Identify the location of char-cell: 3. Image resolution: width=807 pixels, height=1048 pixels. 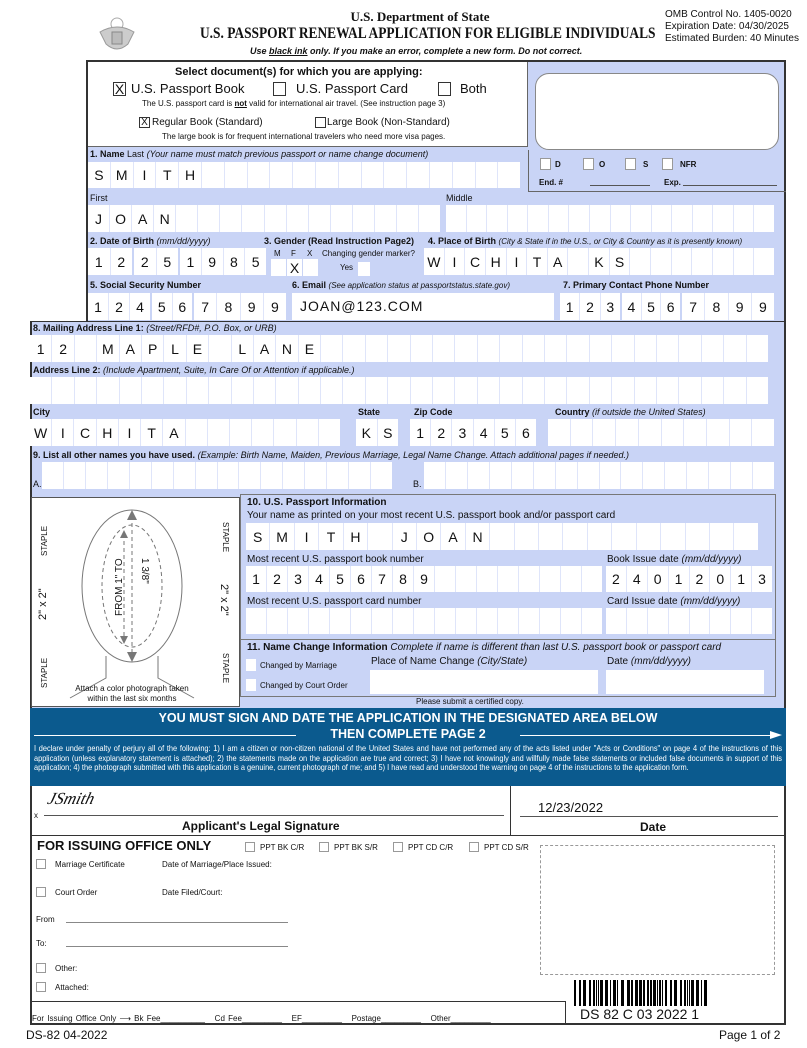
(298, 579).